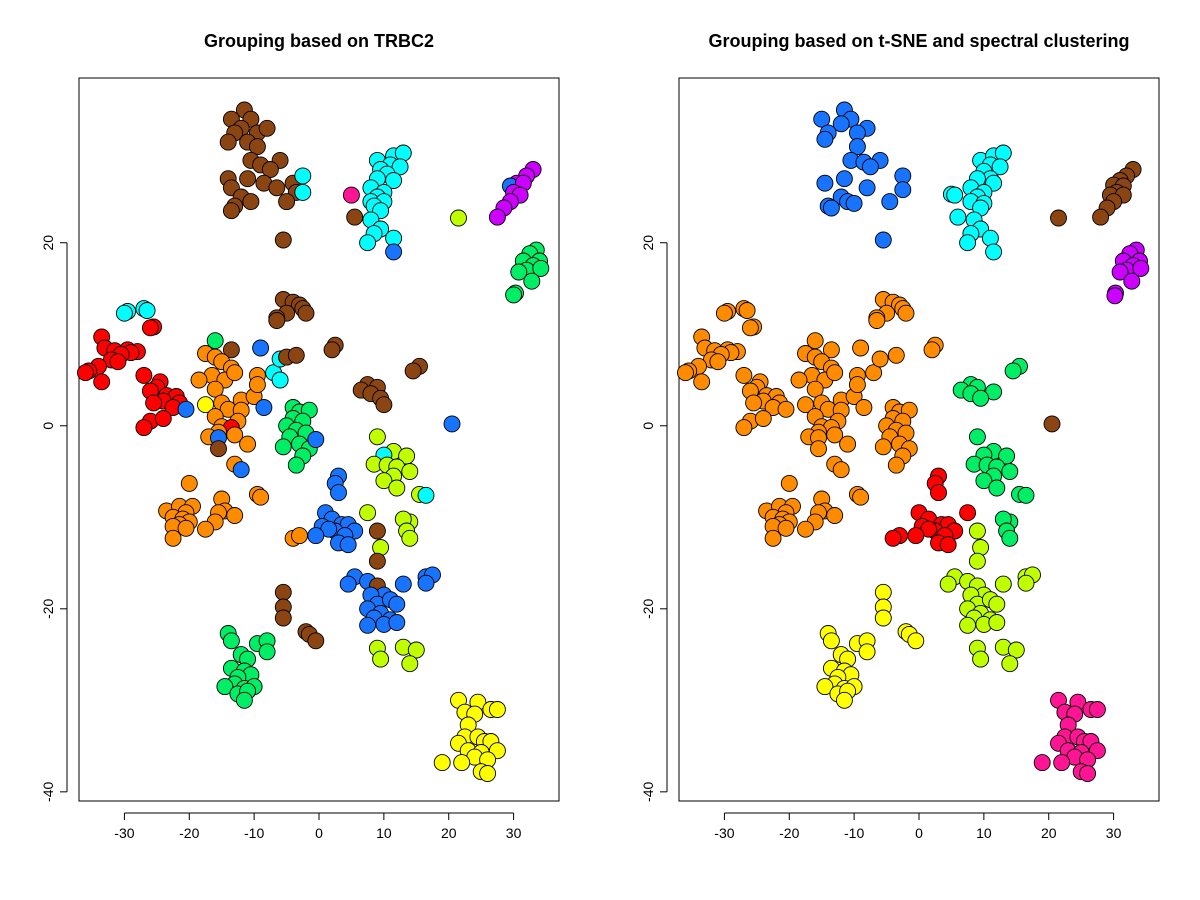 Image resolution: width=1200 pixels, height=900 pixels. Describe the element at coordinates (384, 833) in the screenshot. I see `x-tick-label: 10` at that location.